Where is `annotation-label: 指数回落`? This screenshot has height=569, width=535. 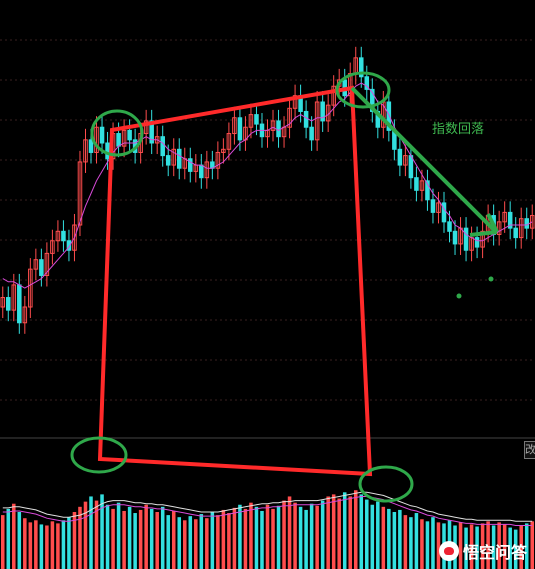
annotation-label: 指数回落 is located at coordinates (458, 129).